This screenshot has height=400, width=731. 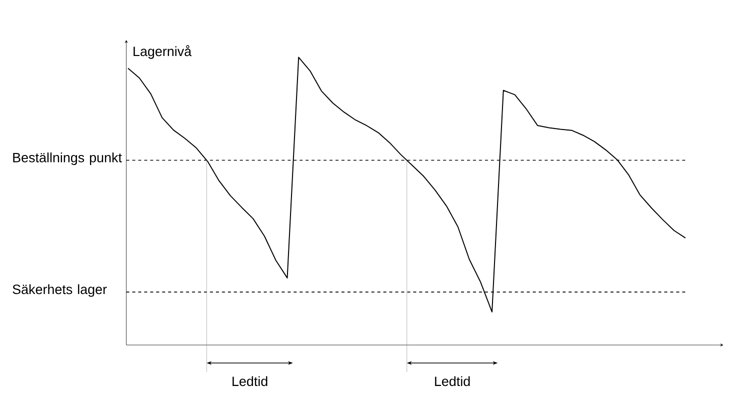 What do you see at coordinates (67, 159) in the screenshot?
I see `ref-line-label: Beställnings punkt` at bounding box center [67, 159].